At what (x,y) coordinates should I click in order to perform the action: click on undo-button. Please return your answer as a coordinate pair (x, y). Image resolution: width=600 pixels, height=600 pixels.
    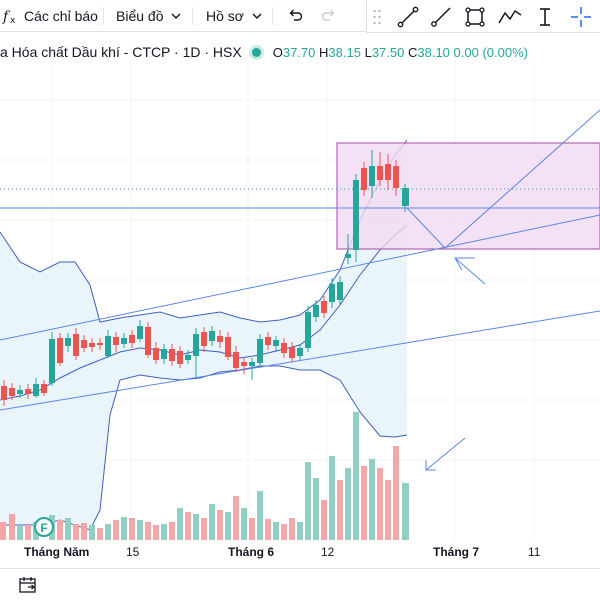
    Looking at the image, I should click on (295, 16).